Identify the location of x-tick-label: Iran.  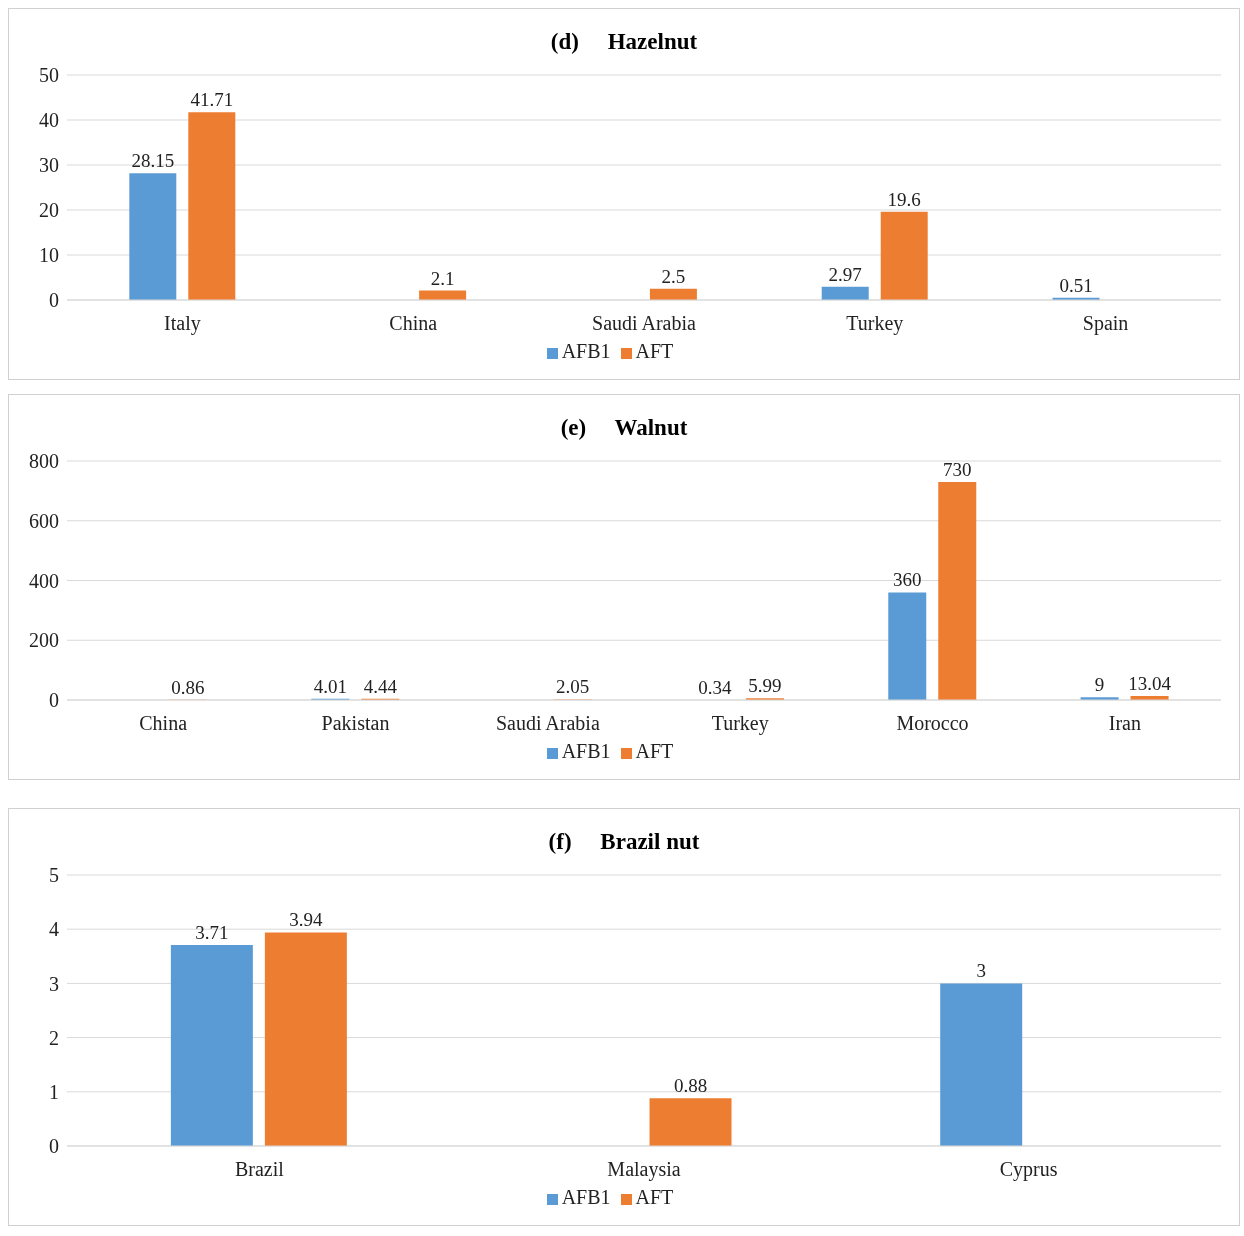
(1124, 723).